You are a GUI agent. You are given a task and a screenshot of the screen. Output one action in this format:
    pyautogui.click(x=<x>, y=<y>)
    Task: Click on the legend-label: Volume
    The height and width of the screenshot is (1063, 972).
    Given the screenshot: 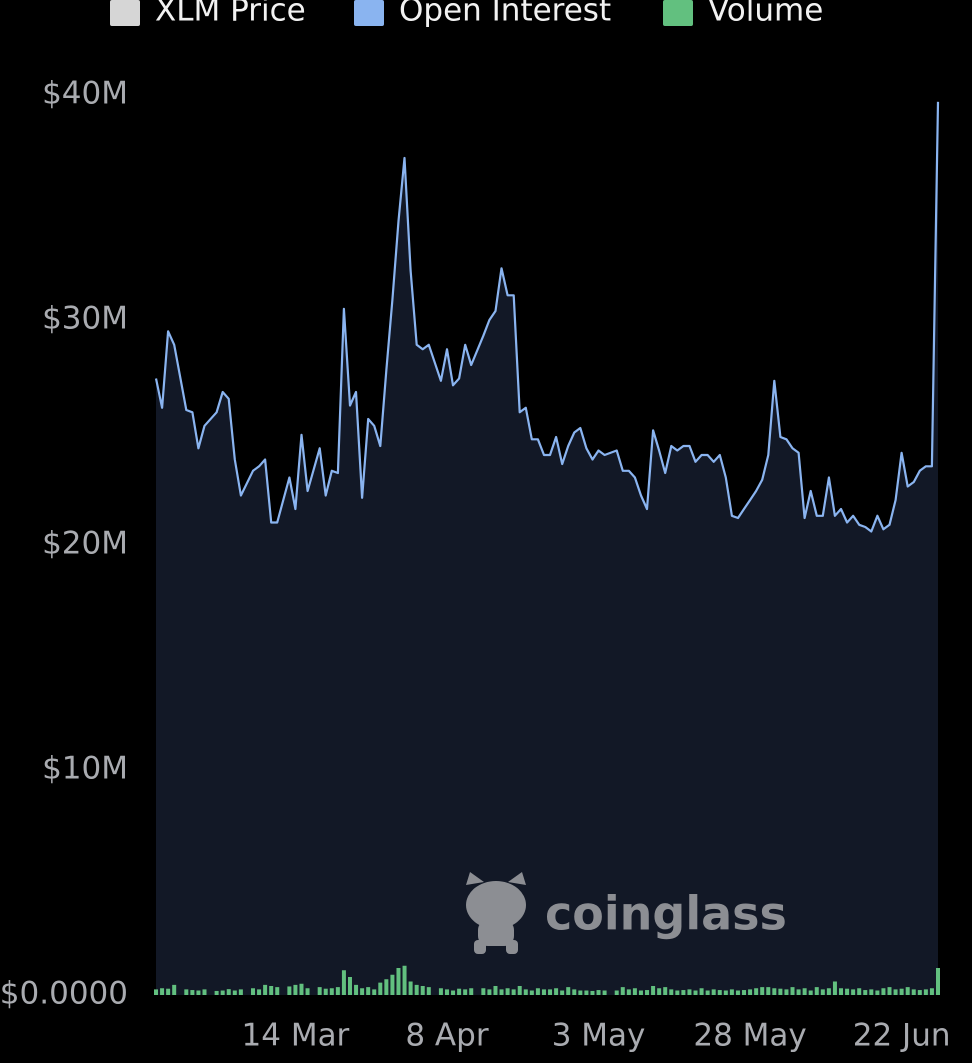 What is the action you would take?
    pyautogui.click(x=765, y=14)
    